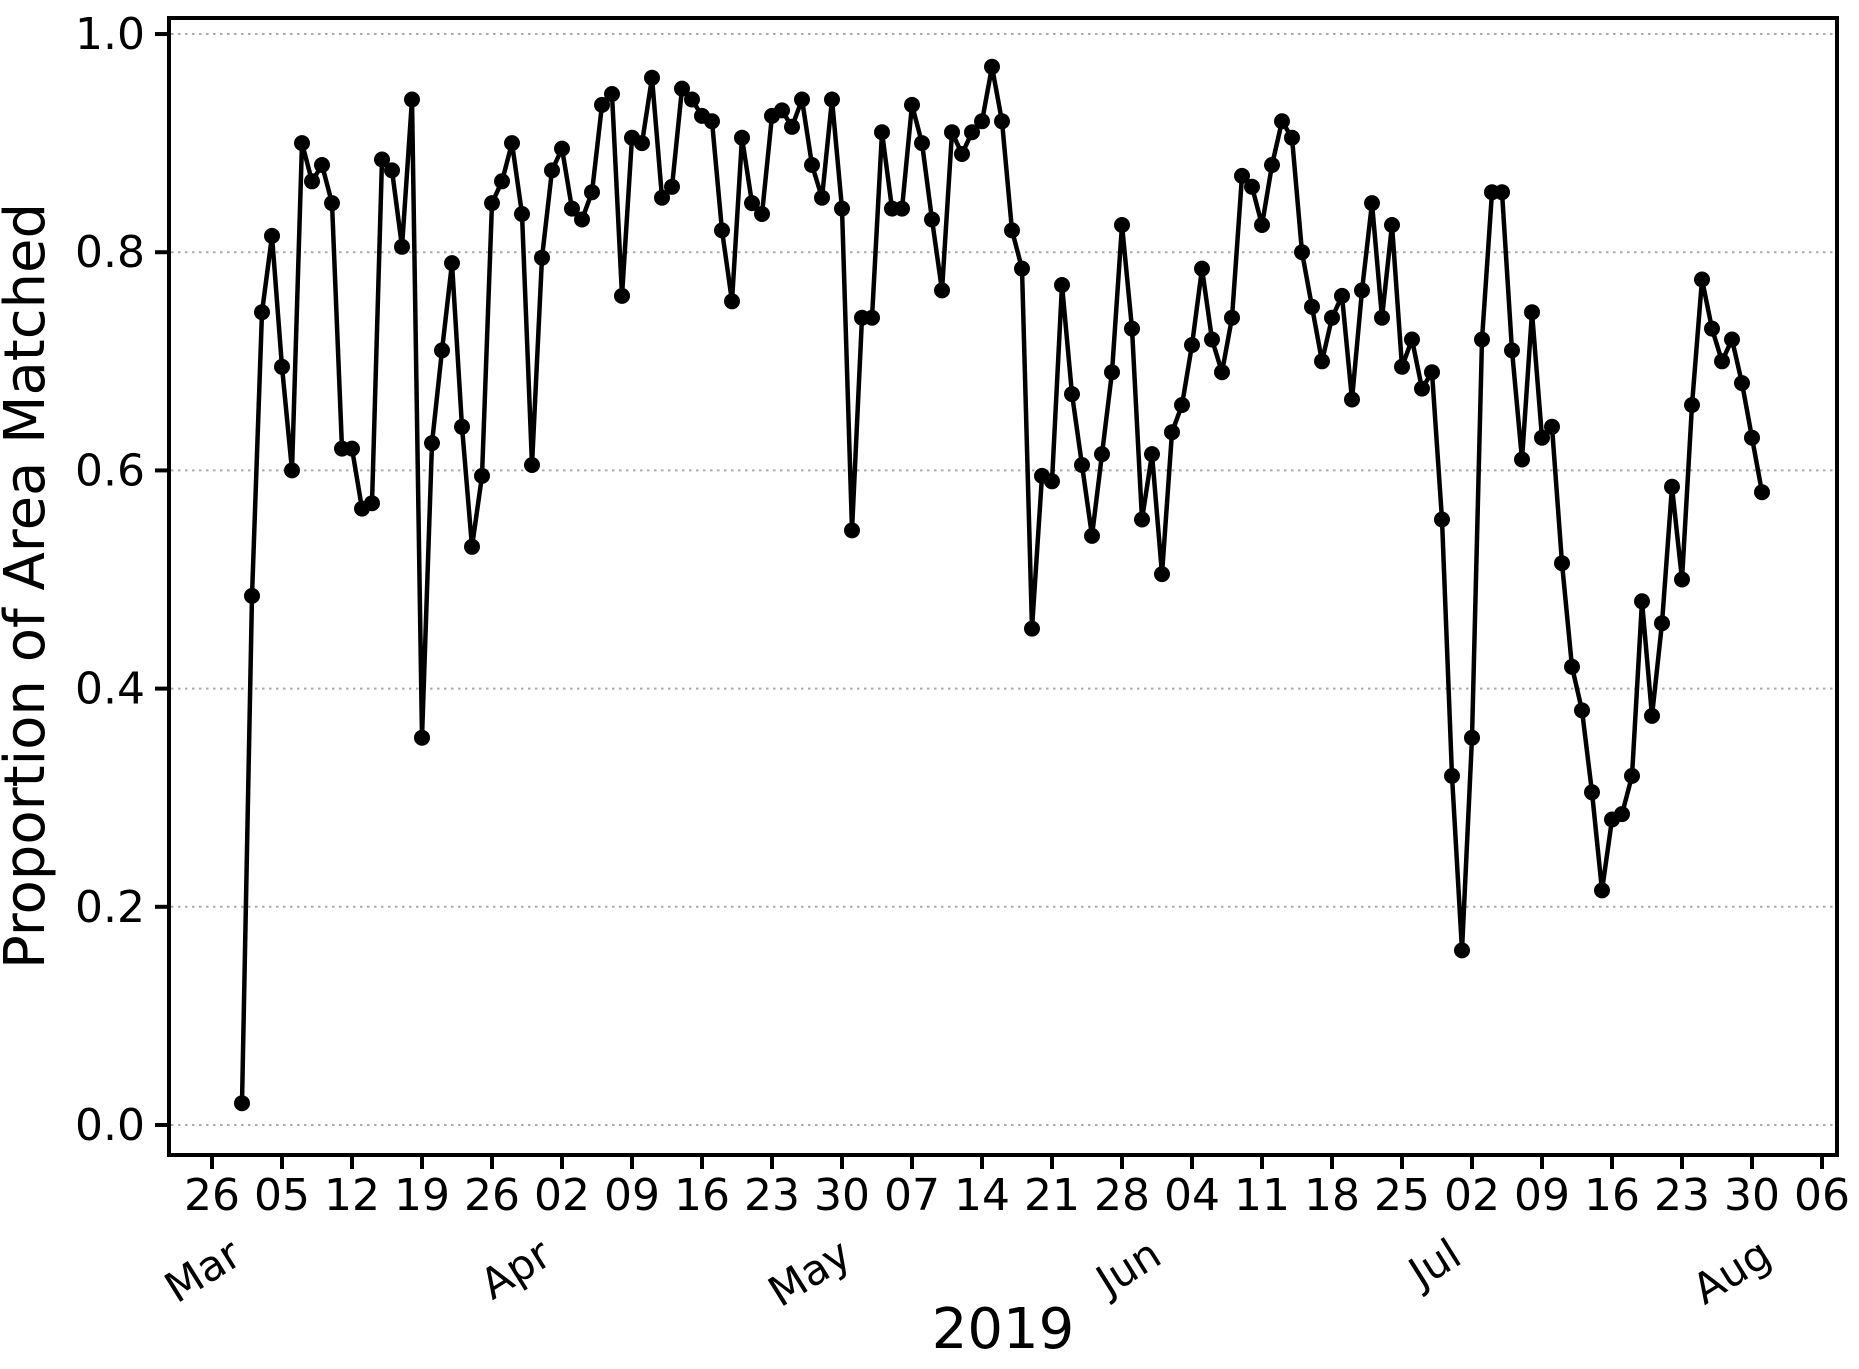 This screenshot has width=1859, height=1369. Describe the element at coordinates (110, 689) in the screenshot. I see `y-tick-label: 0.4` at that location.